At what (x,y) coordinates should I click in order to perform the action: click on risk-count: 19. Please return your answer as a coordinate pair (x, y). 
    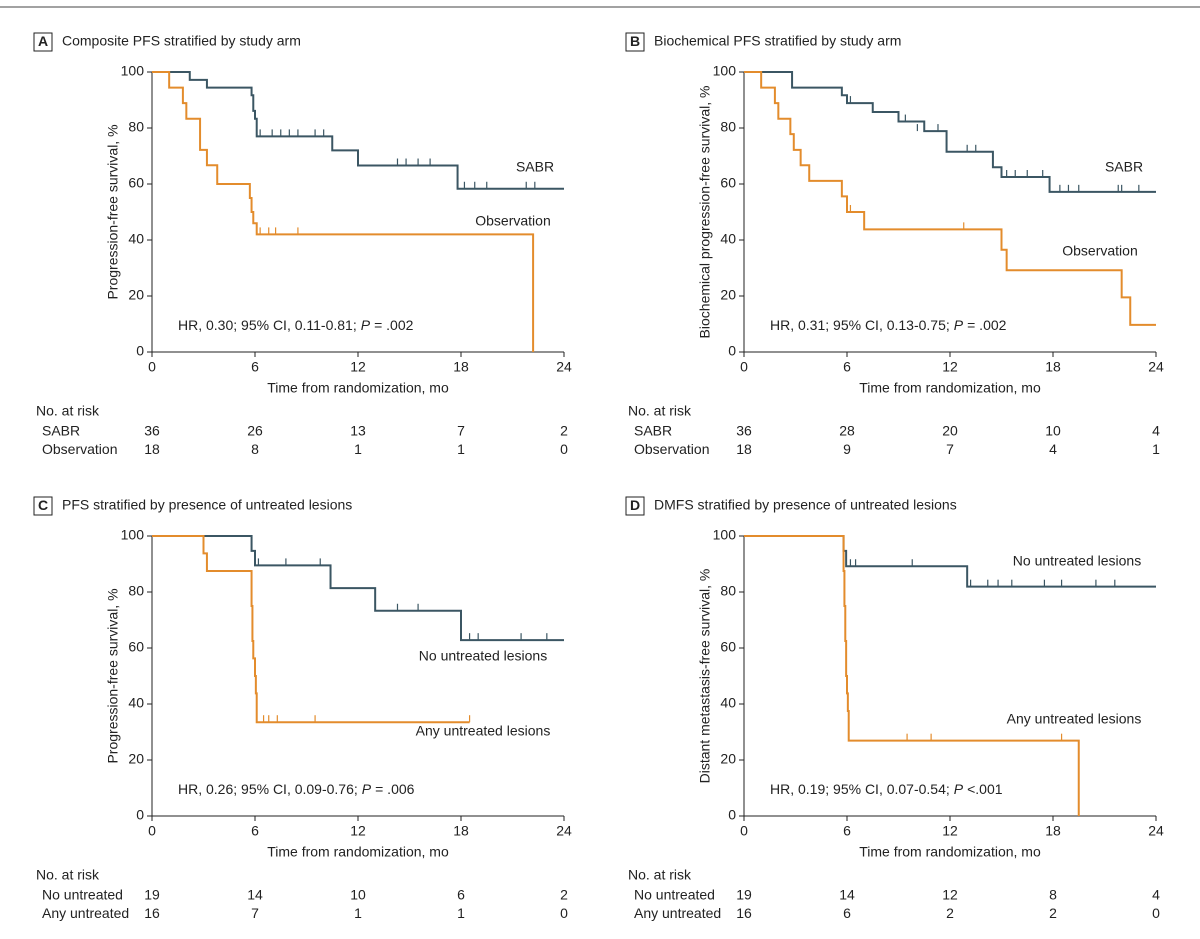
    Looking at the image, I should click on (744, 895).